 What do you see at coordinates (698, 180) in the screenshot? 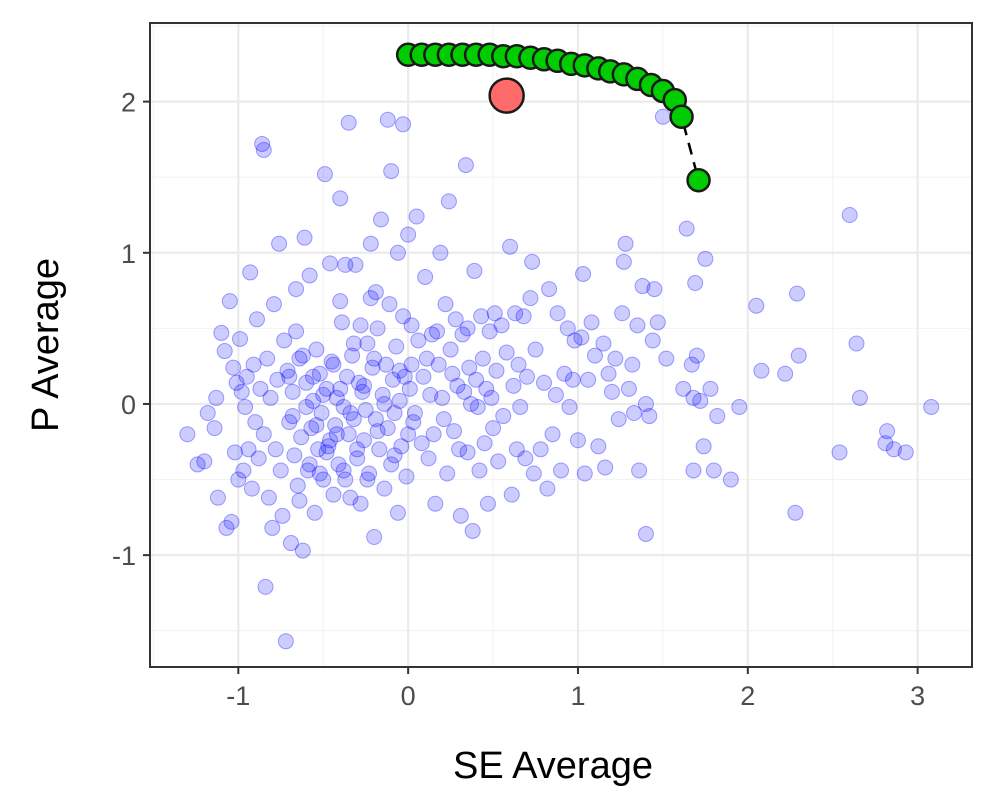
I see `path-point` at bounding box center [698, 180].